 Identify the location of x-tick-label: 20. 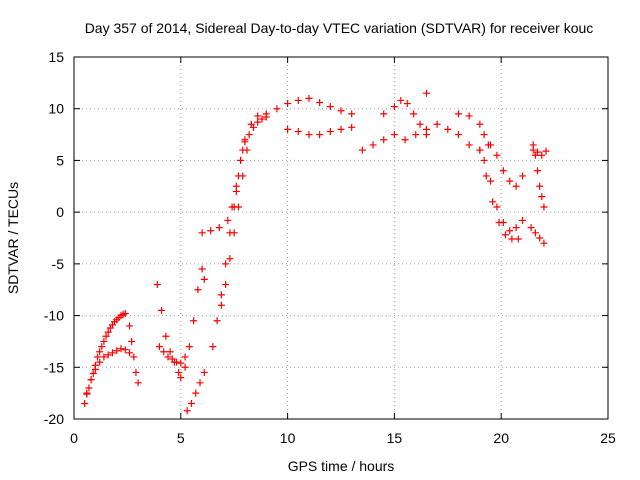
(501, 438).